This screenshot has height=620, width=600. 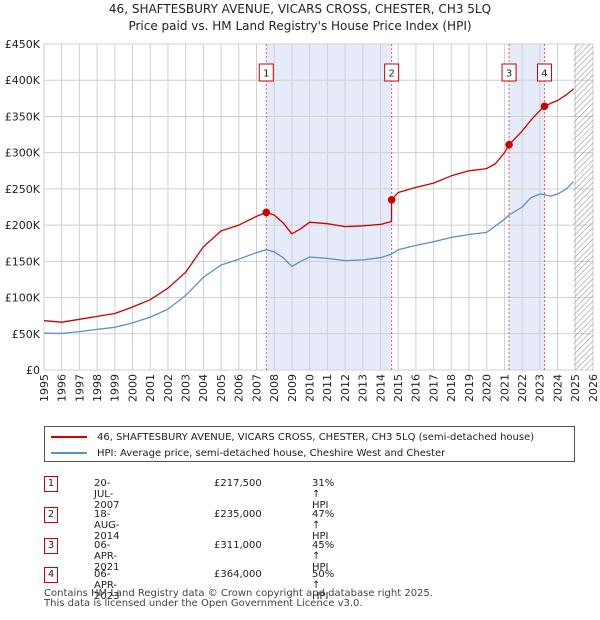 What do you see at coordinates (451, 388) in the screenshot?
I see `x-tick-label: 2018` at bounding box center [451, 388].